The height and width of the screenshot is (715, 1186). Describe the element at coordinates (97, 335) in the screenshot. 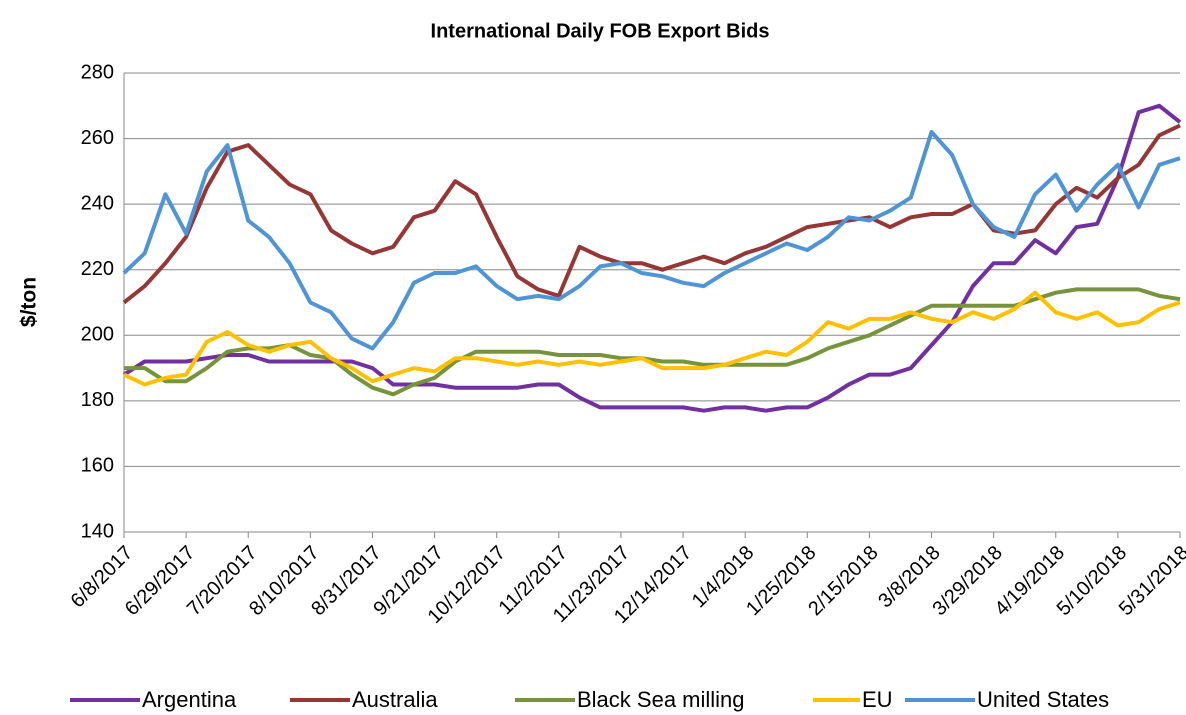

I see `y-tick-label: 200` at that location.